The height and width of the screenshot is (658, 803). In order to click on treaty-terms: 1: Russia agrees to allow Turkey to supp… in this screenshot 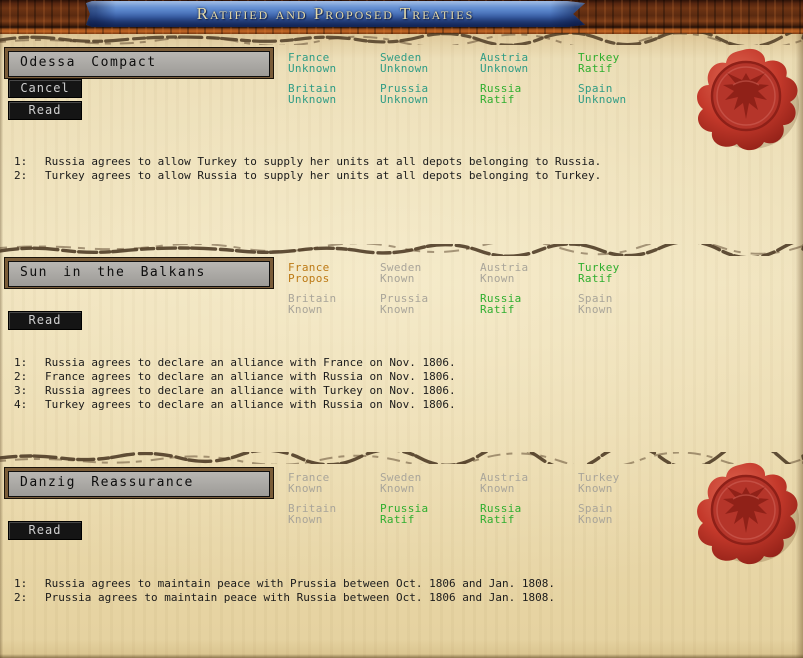, I will do `click(395, 169)`.